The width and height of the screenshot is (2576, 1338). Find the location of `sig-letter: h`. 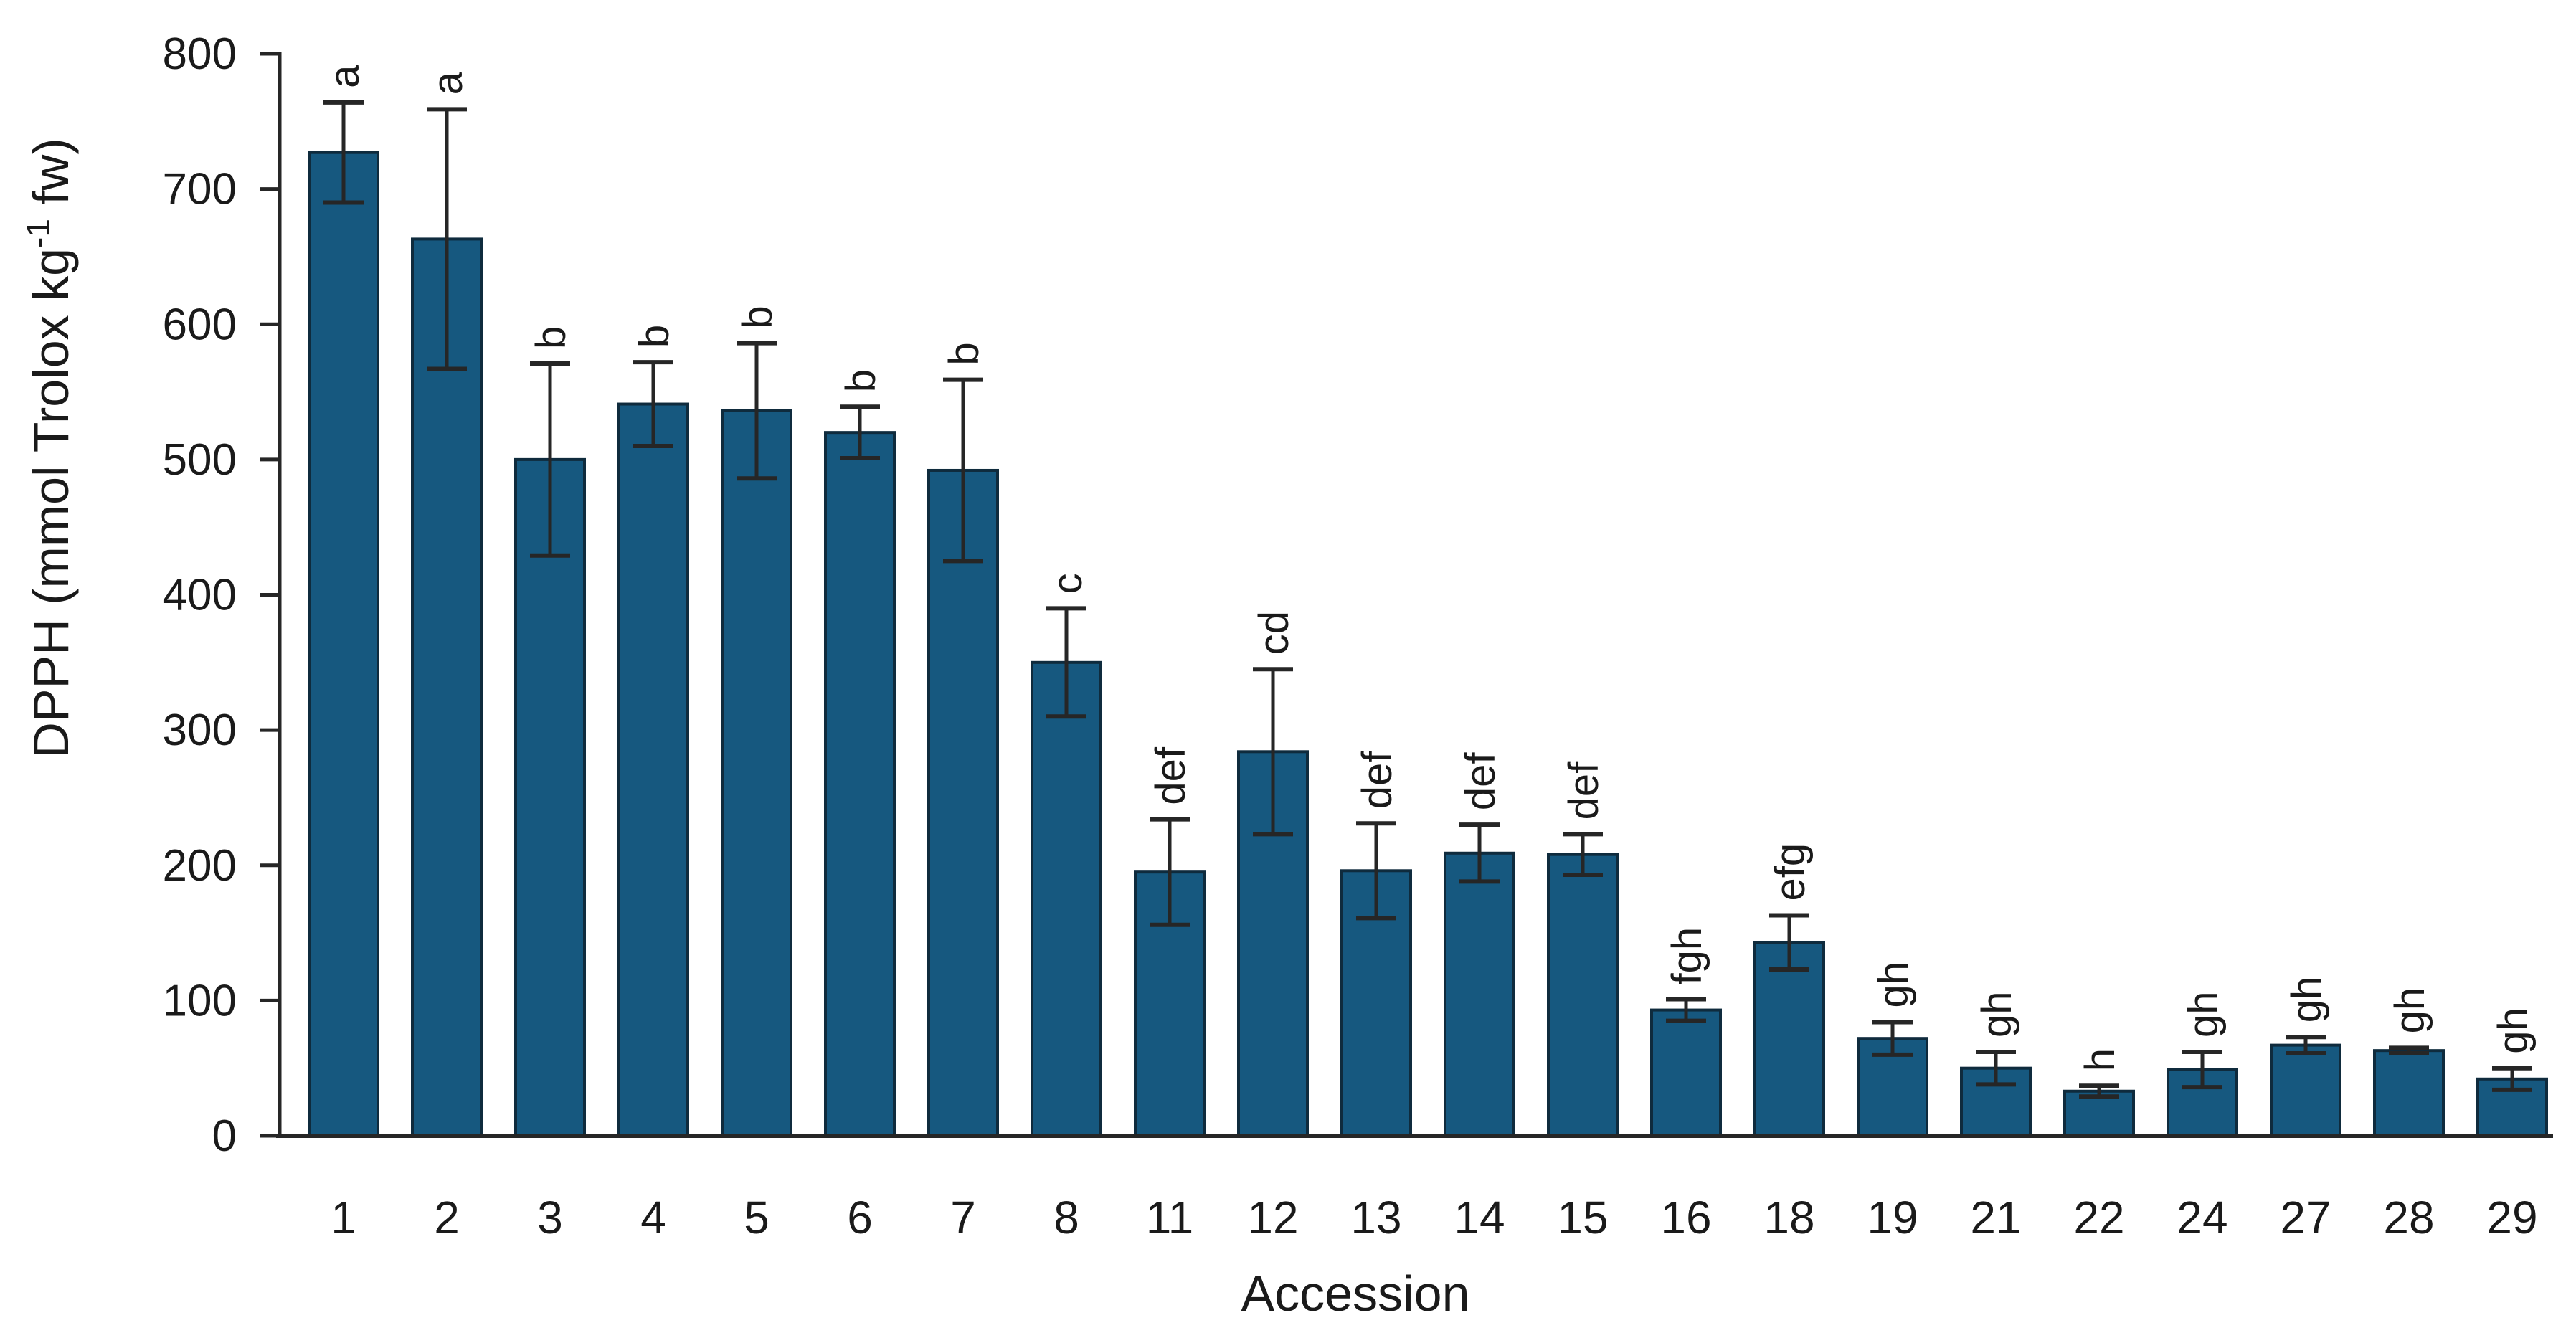

sig-letter: h is located at coordinates (2100, 1059).